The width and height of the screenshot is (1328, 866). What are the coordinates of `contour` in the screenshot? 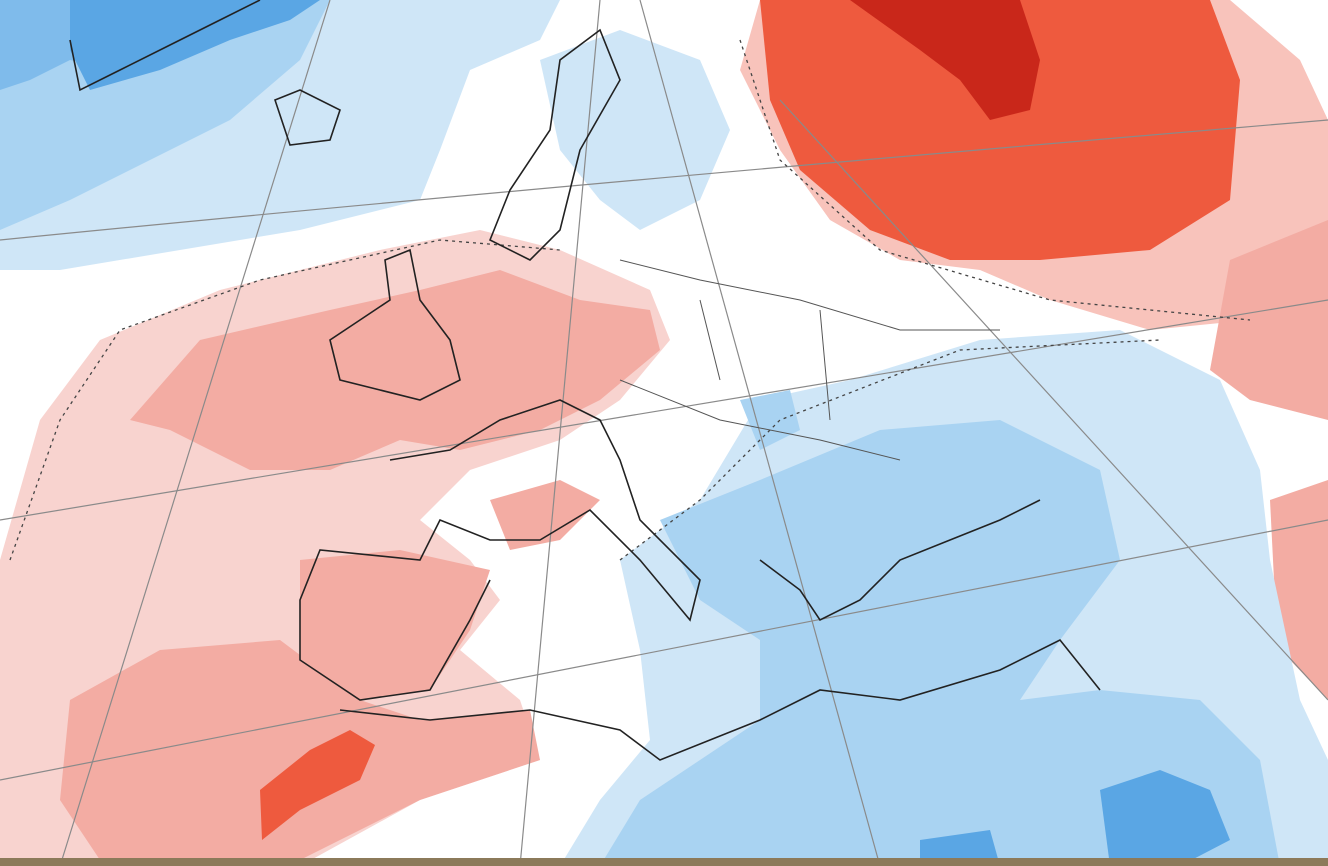 It's located at (995, 180).